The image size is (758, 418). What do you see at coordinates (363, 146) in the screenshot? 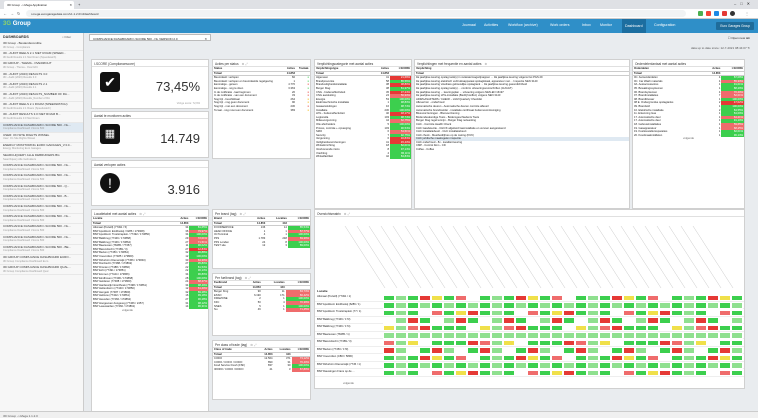
I see `table-row: Winkelinrichting 18 82,01%` at bounding box center [363, 146].